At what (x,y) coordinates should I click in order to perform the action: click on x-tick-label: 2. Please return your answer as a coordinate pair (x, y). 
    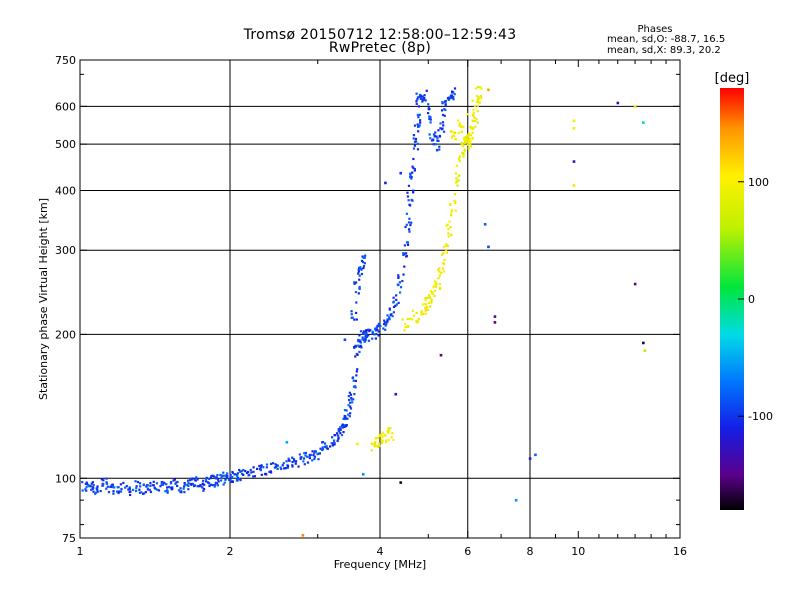
    Looking at the image, I should click on (230, 551).